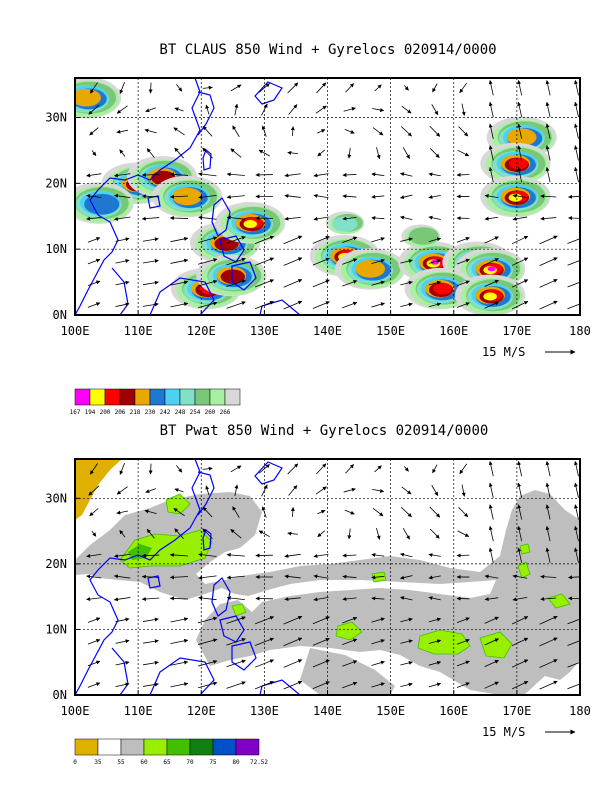  I want to click on y-tick-label: 10N, so click(56, 629).